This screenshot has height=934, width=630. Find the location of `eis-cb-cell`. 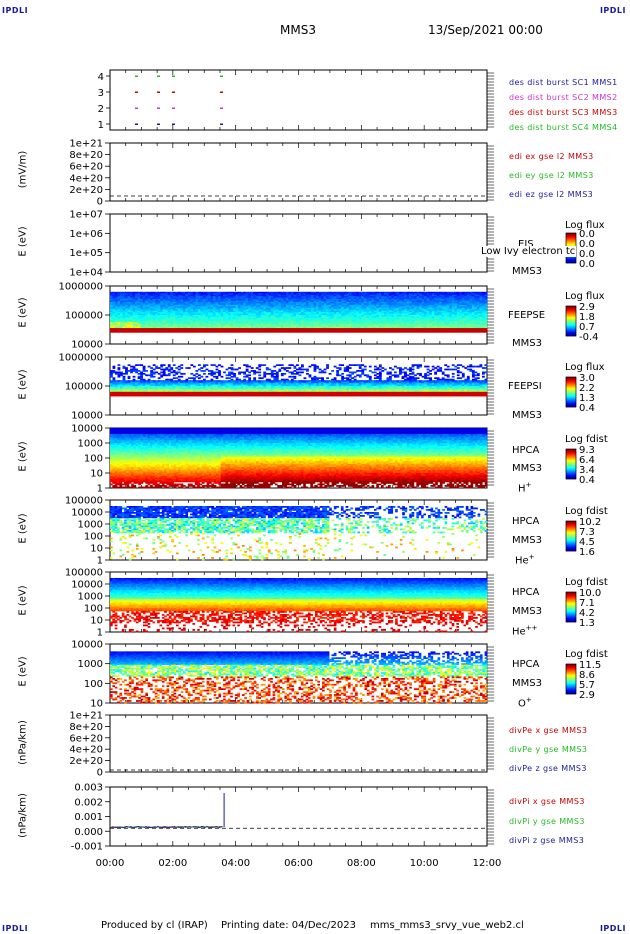

eis-cb-cell is located at coordinates (571, 259).